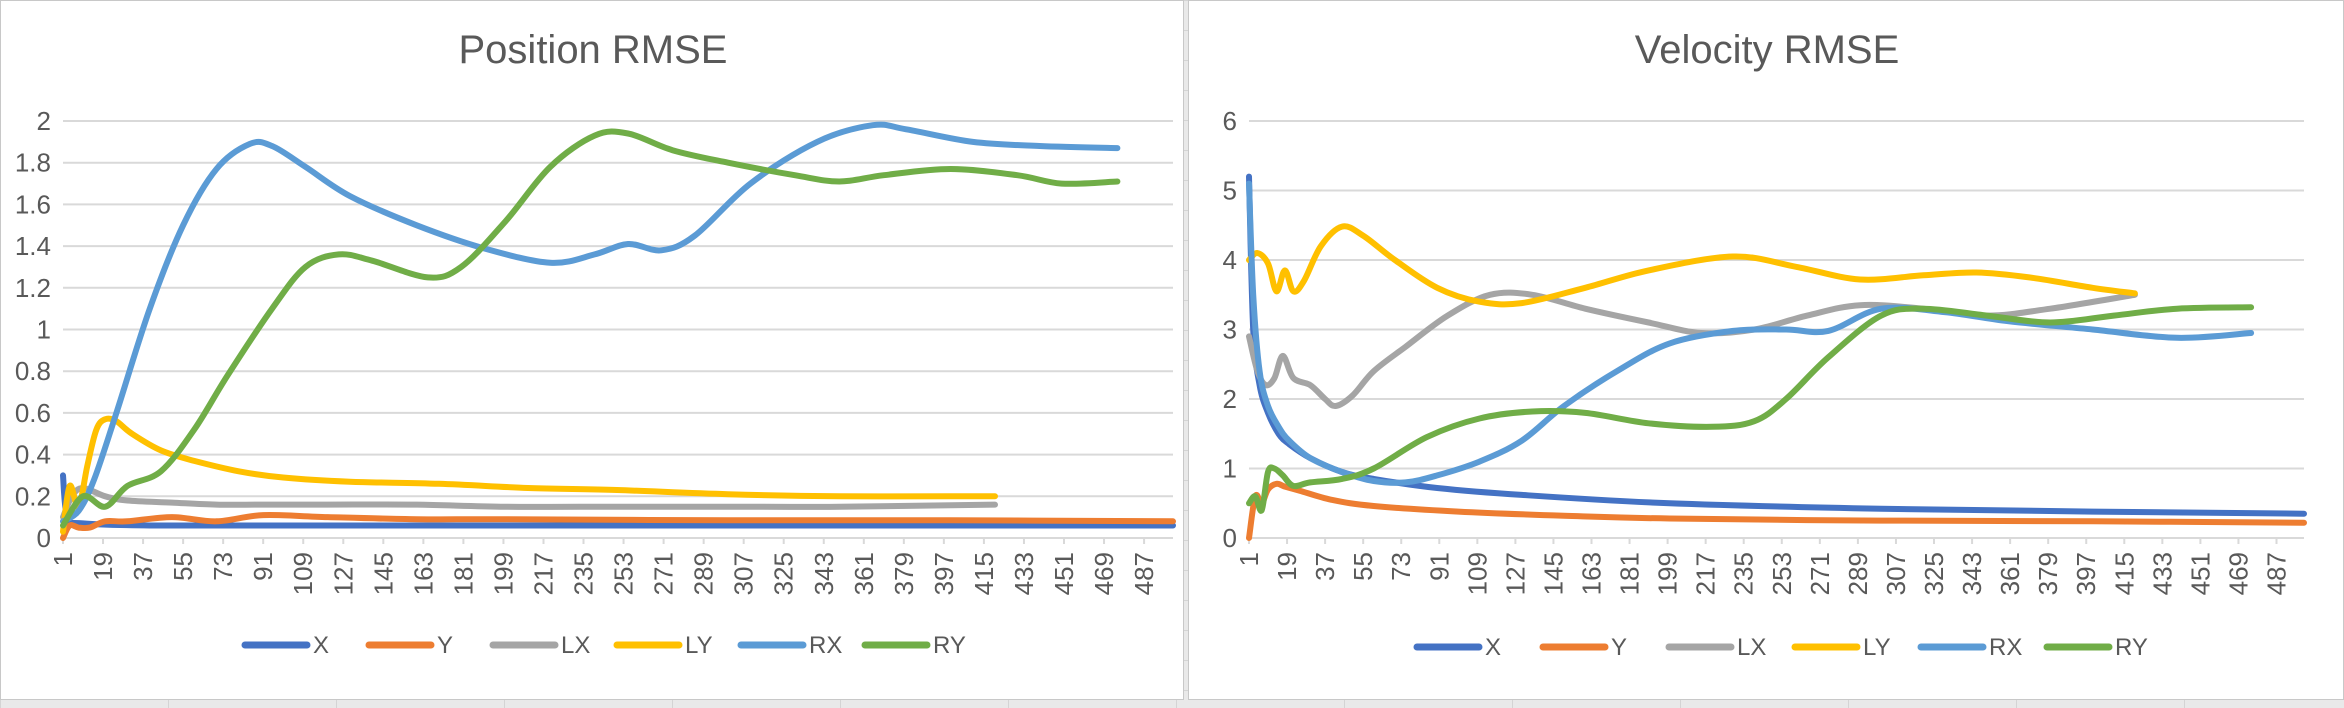 The height and width of the screenshot is (708, 2344). Describe the element at coordinates (1230, 330) in the screenshot. I see `y-tick-label: 3` at that location.